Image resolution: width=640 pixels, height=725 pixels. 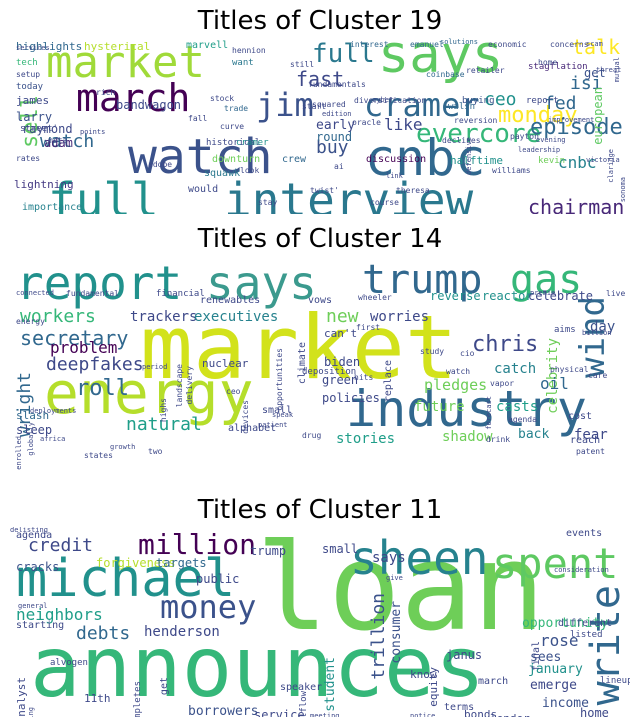 What do you see at coordinates (189, 385) in the screenshot?
I see `cloud-word: delivery` at bounding box center [189, 385].